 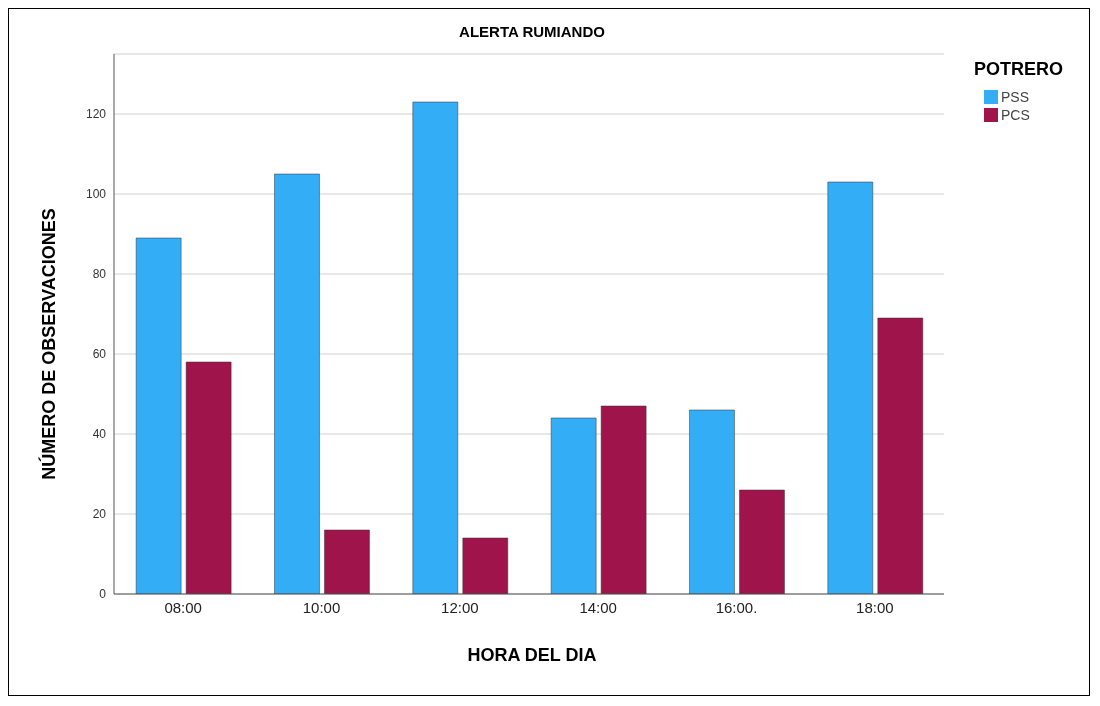 I want to click on legend-title: POTRERO, so click(x=1019, y=69).